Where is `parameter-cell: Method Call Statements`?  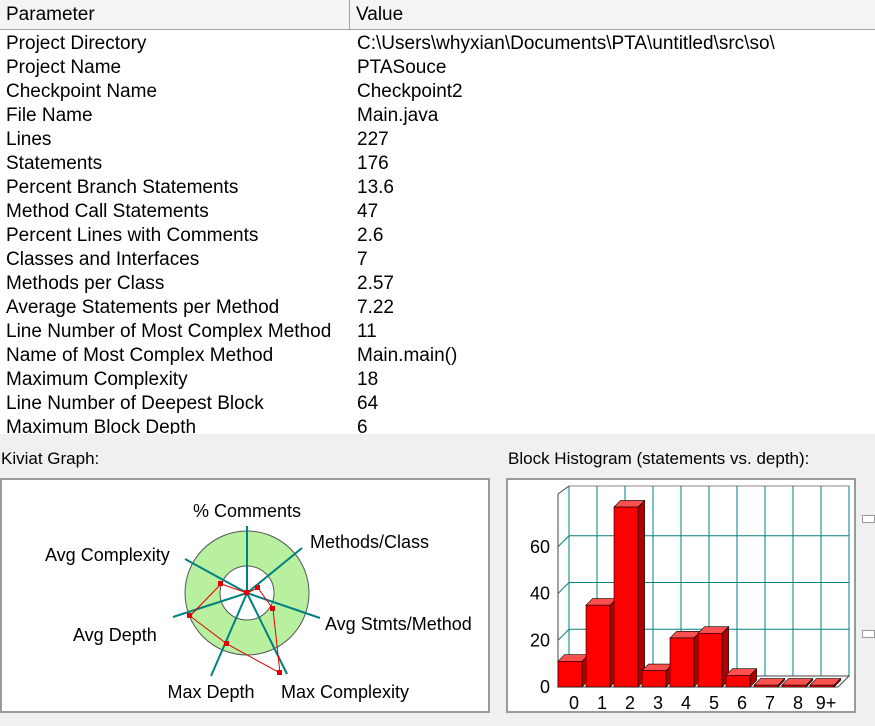
parameter-cell: Method Call Statements is located at coordinates (107, 211).